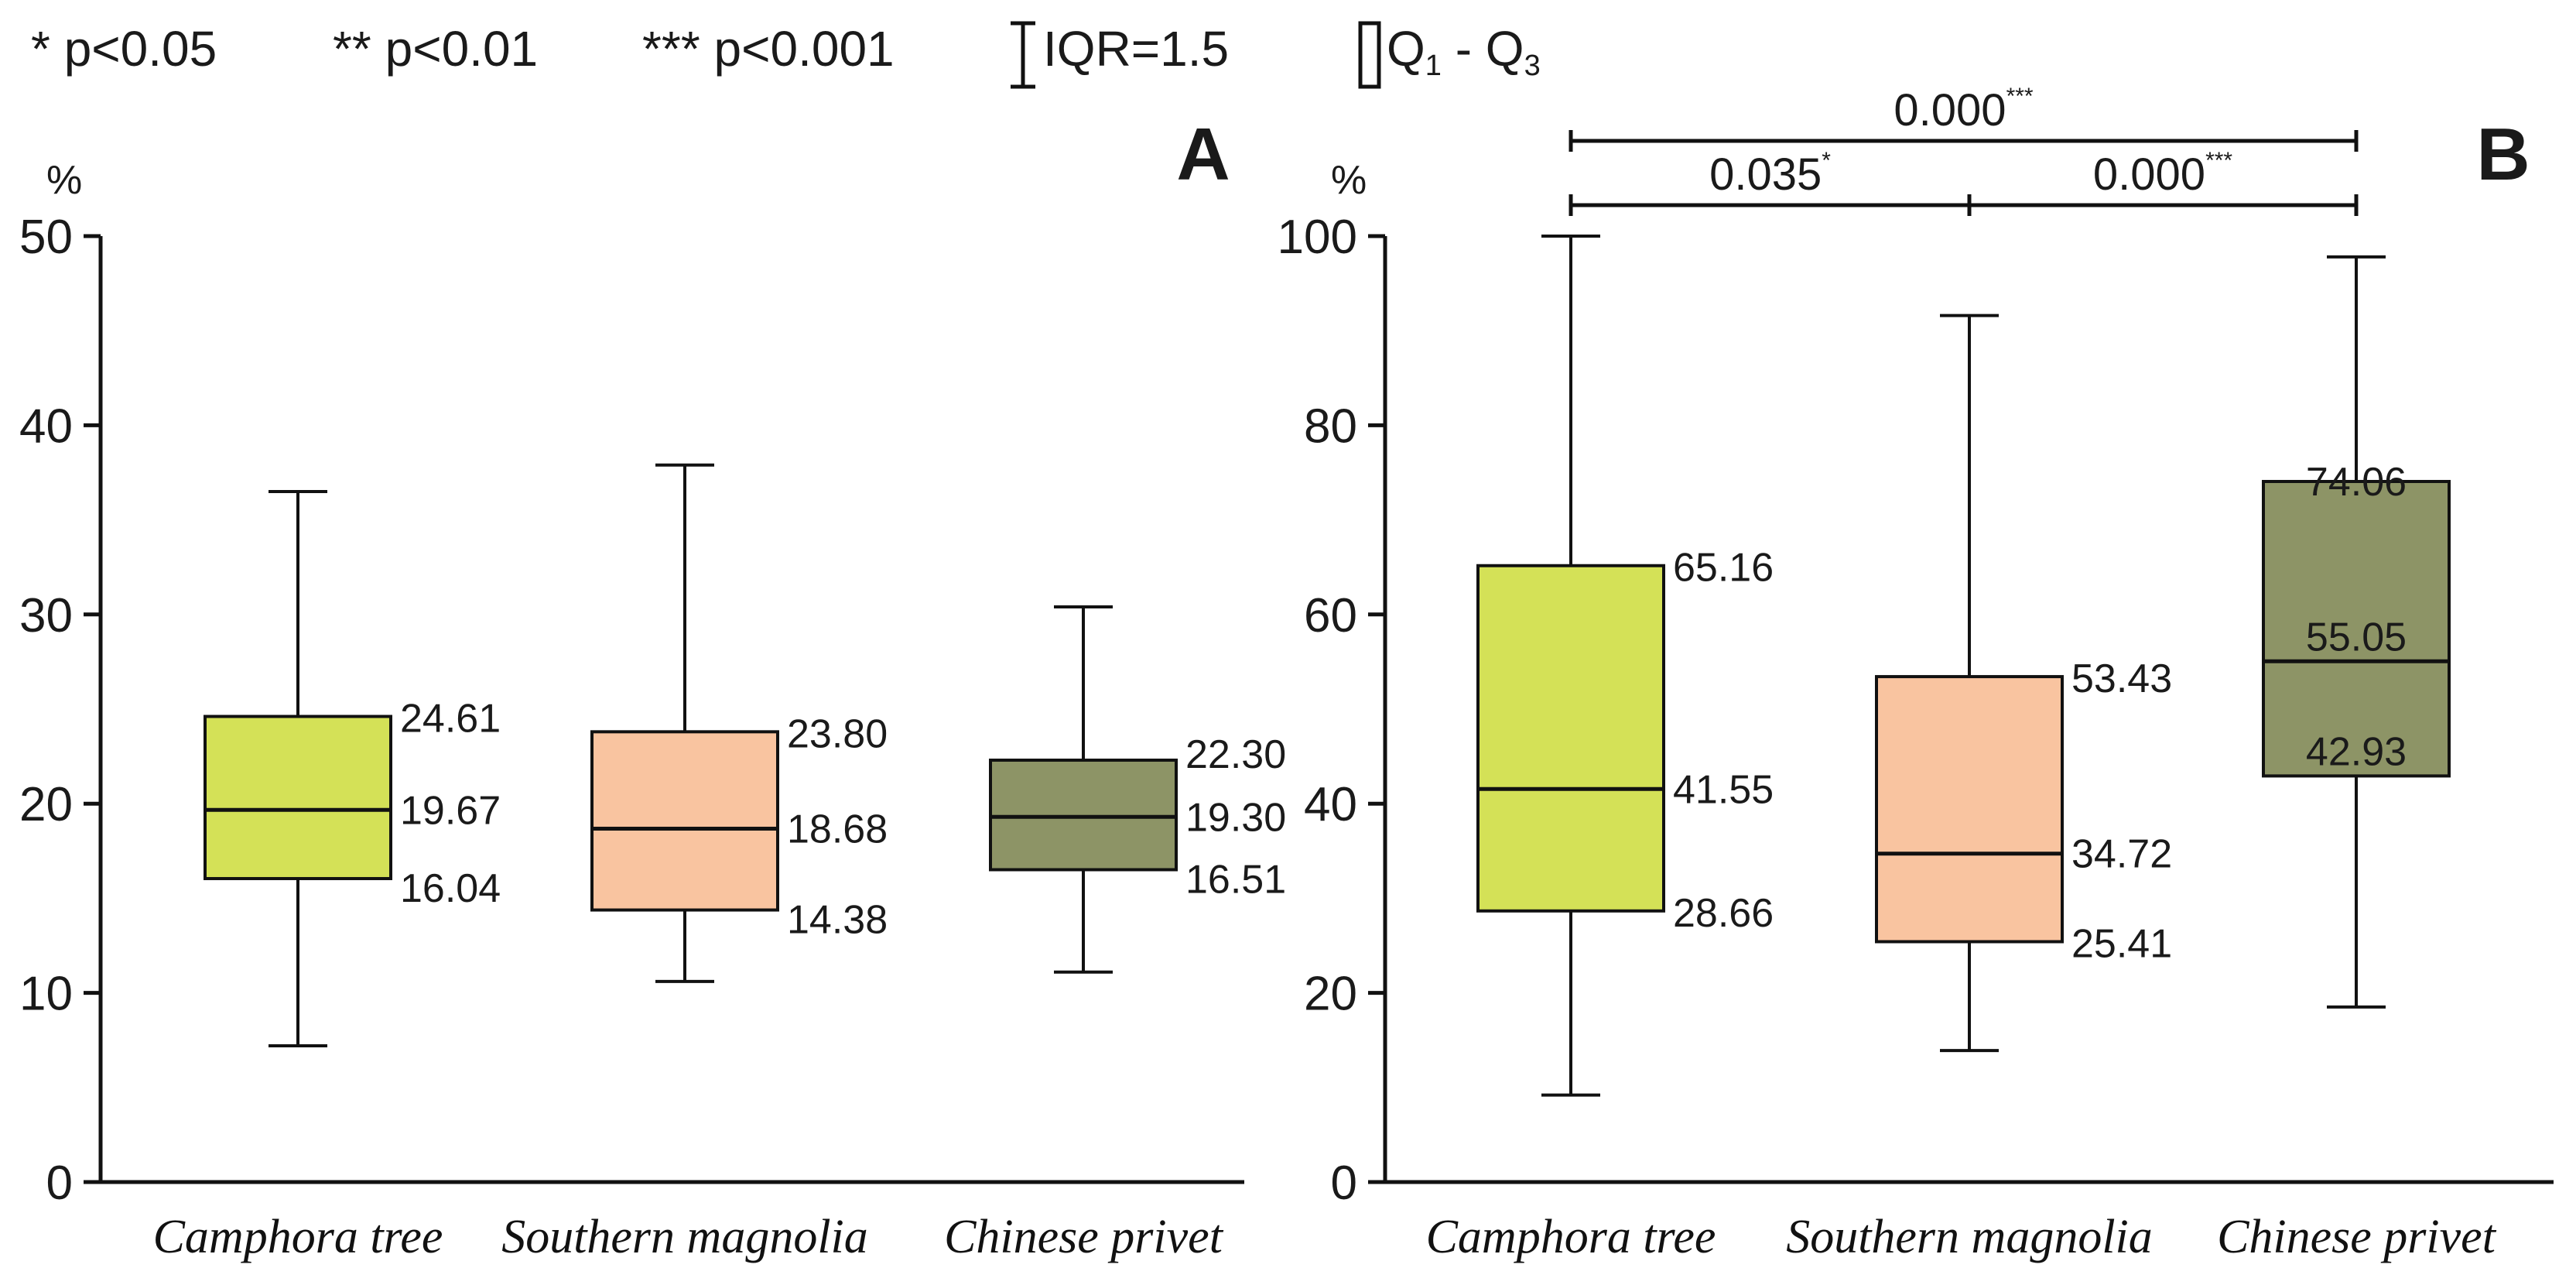  Describe the element at coordinates (451, 719) in the screenshot. I see `q3-value-label: 24.61` at that location.